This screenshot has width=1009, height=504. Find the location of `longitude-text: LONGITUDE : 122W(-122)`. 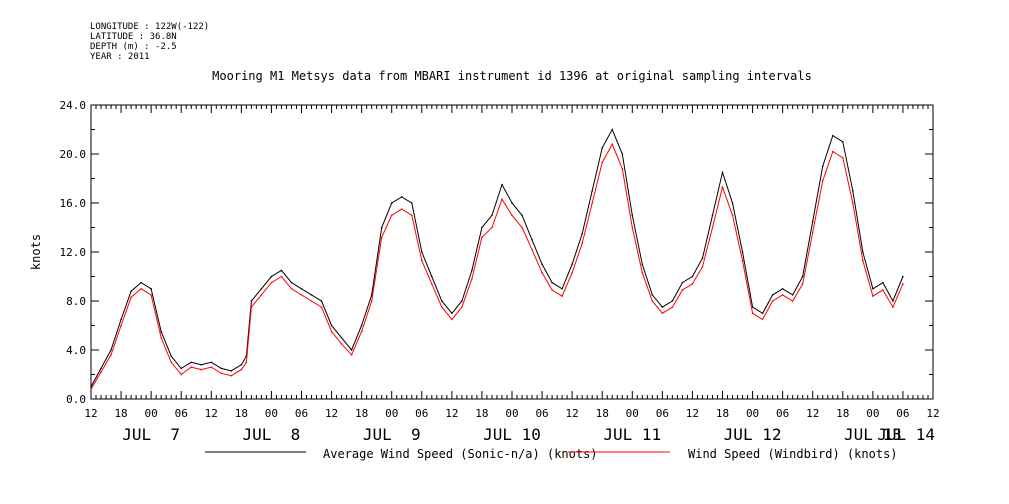

longitude-text: LONGITUDE : 122W(-122) is located at coordinates (150, 27).